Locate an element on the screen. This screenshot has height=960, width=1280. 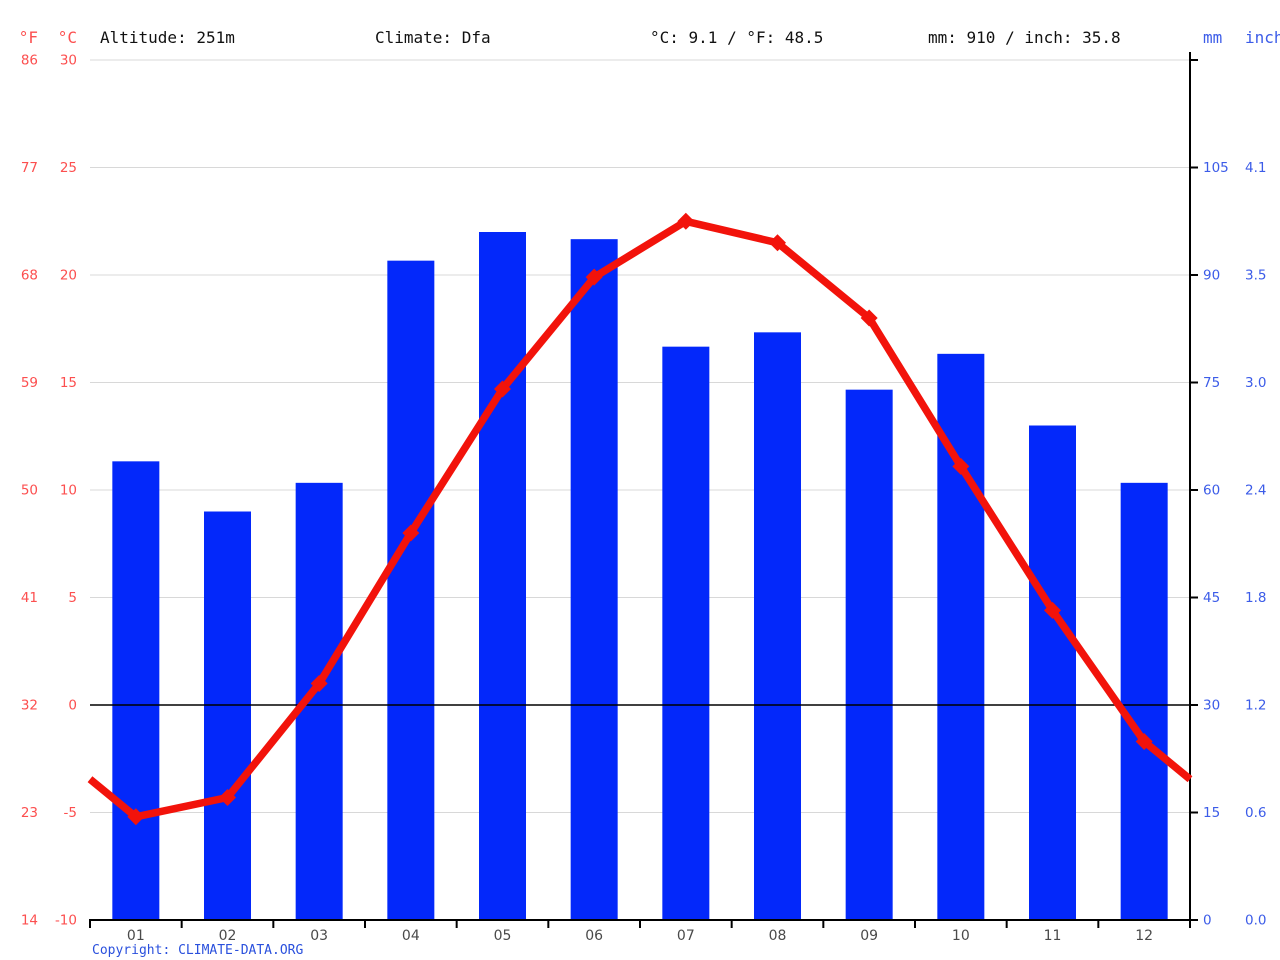
month-label: 08 is located at coordinates (778, 936).